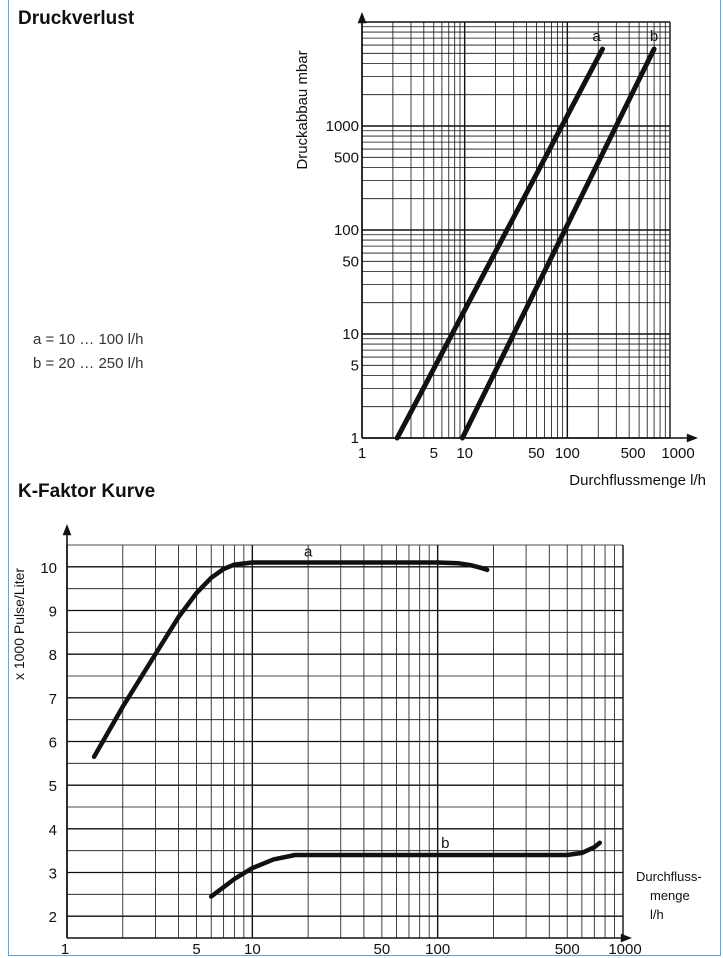  What do you see at coordinates (355, 438) in the screenshot?
I see `y-tick-label: 1` at bounding box center [355, 438].